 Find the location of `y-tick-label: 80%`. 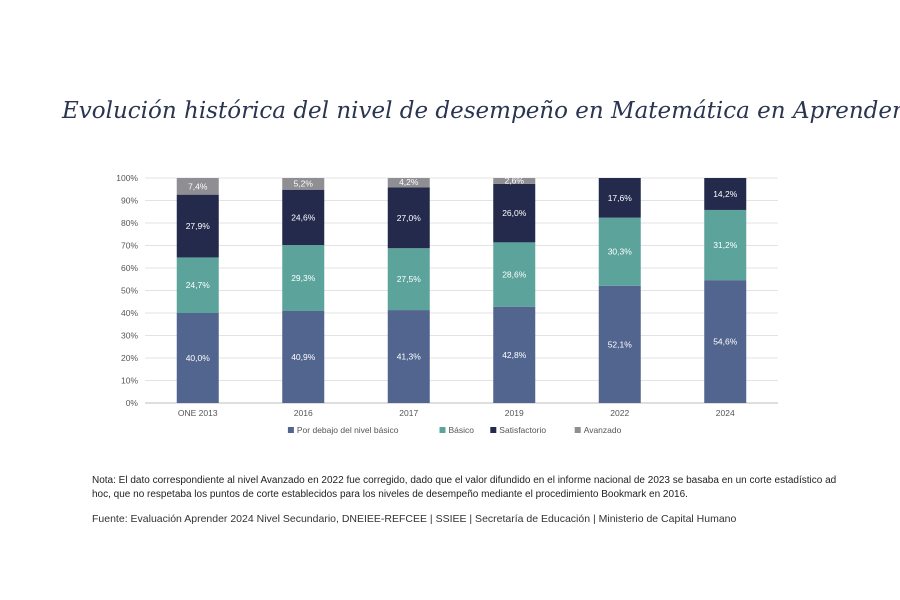

y-tick-label: 80% is located at coordinates (129, 223).